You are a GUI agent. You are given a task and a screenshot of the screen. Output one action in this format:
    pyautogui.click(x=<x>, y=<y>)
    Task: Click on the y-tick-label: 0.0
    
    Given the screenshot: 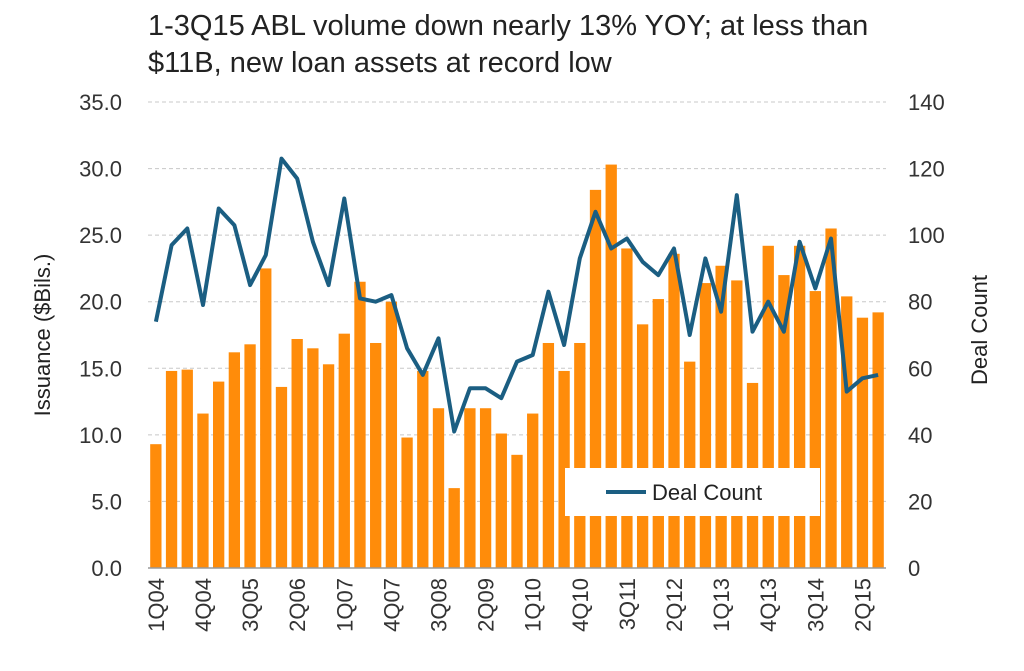 What is the action you would take?
    pyautogui.click(x=106, y=568)
    